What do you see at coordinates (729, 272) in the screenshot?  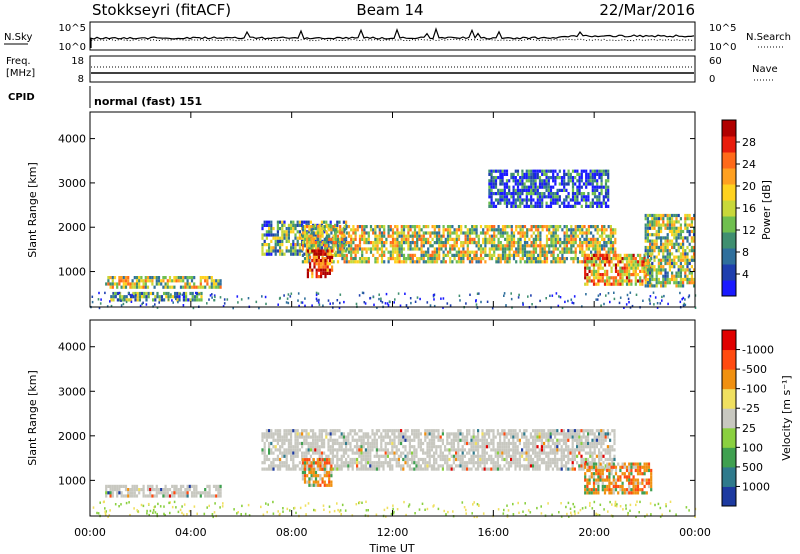 I see `colorbar-segment` at bounding box center [729, 272].